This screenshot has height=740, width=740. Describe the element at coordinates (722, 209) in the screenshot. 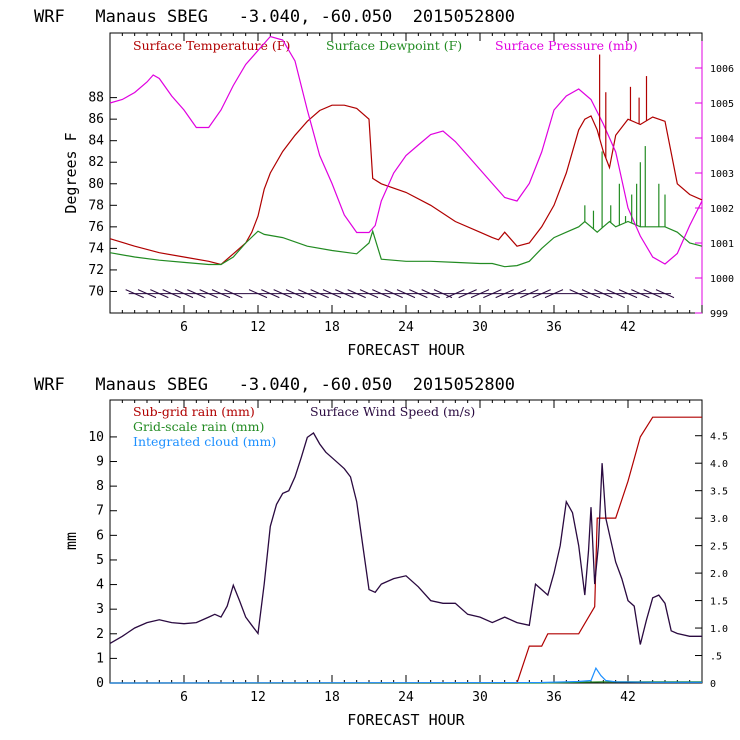

I see `y2-tick-label: 1002` at that location.